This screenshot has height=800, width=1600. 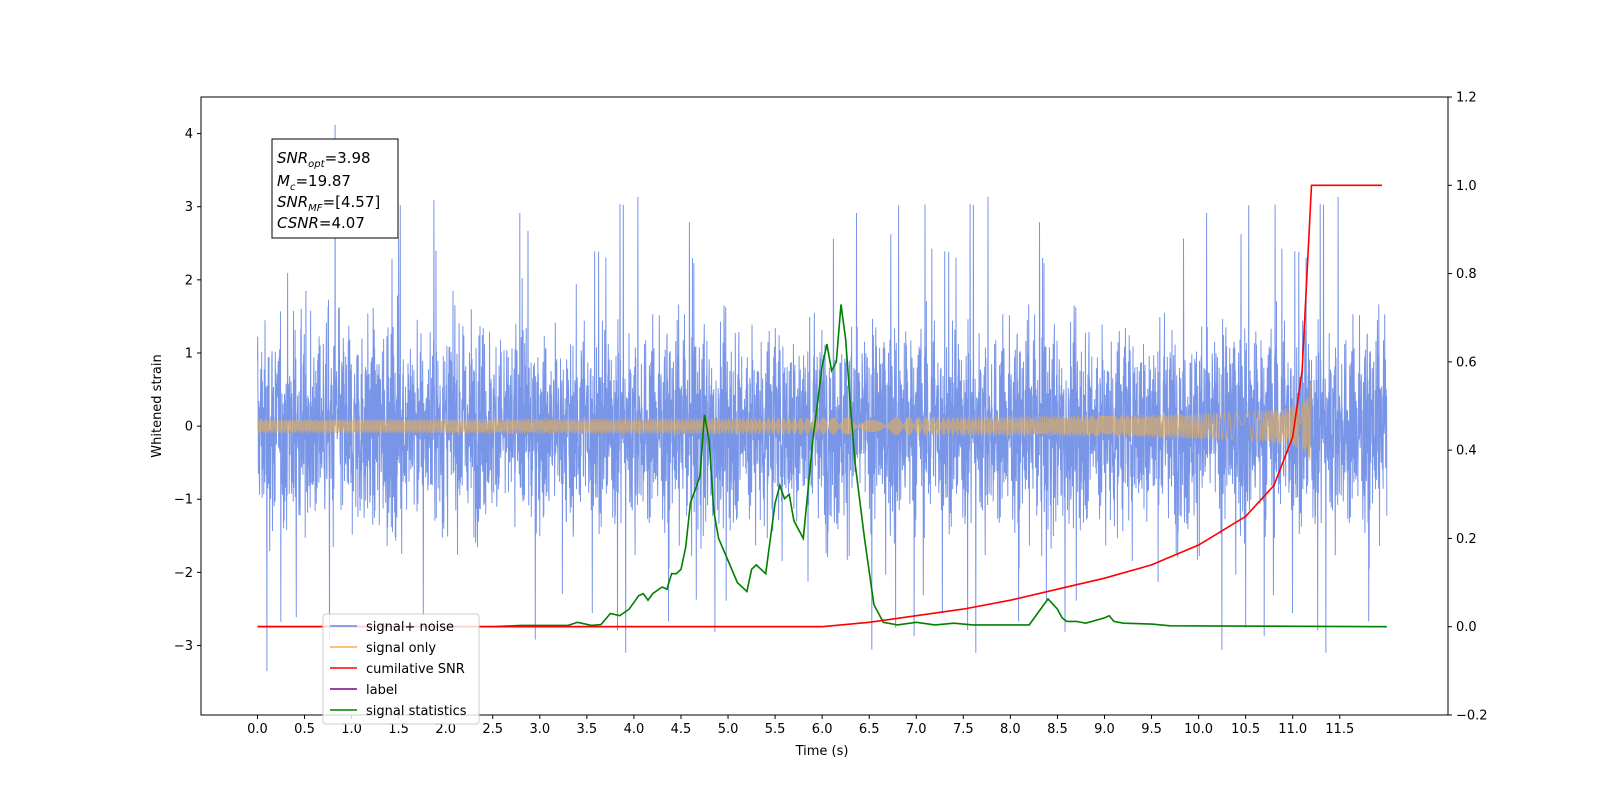 I want to click on legend-frame, so click(x=401, y=669).